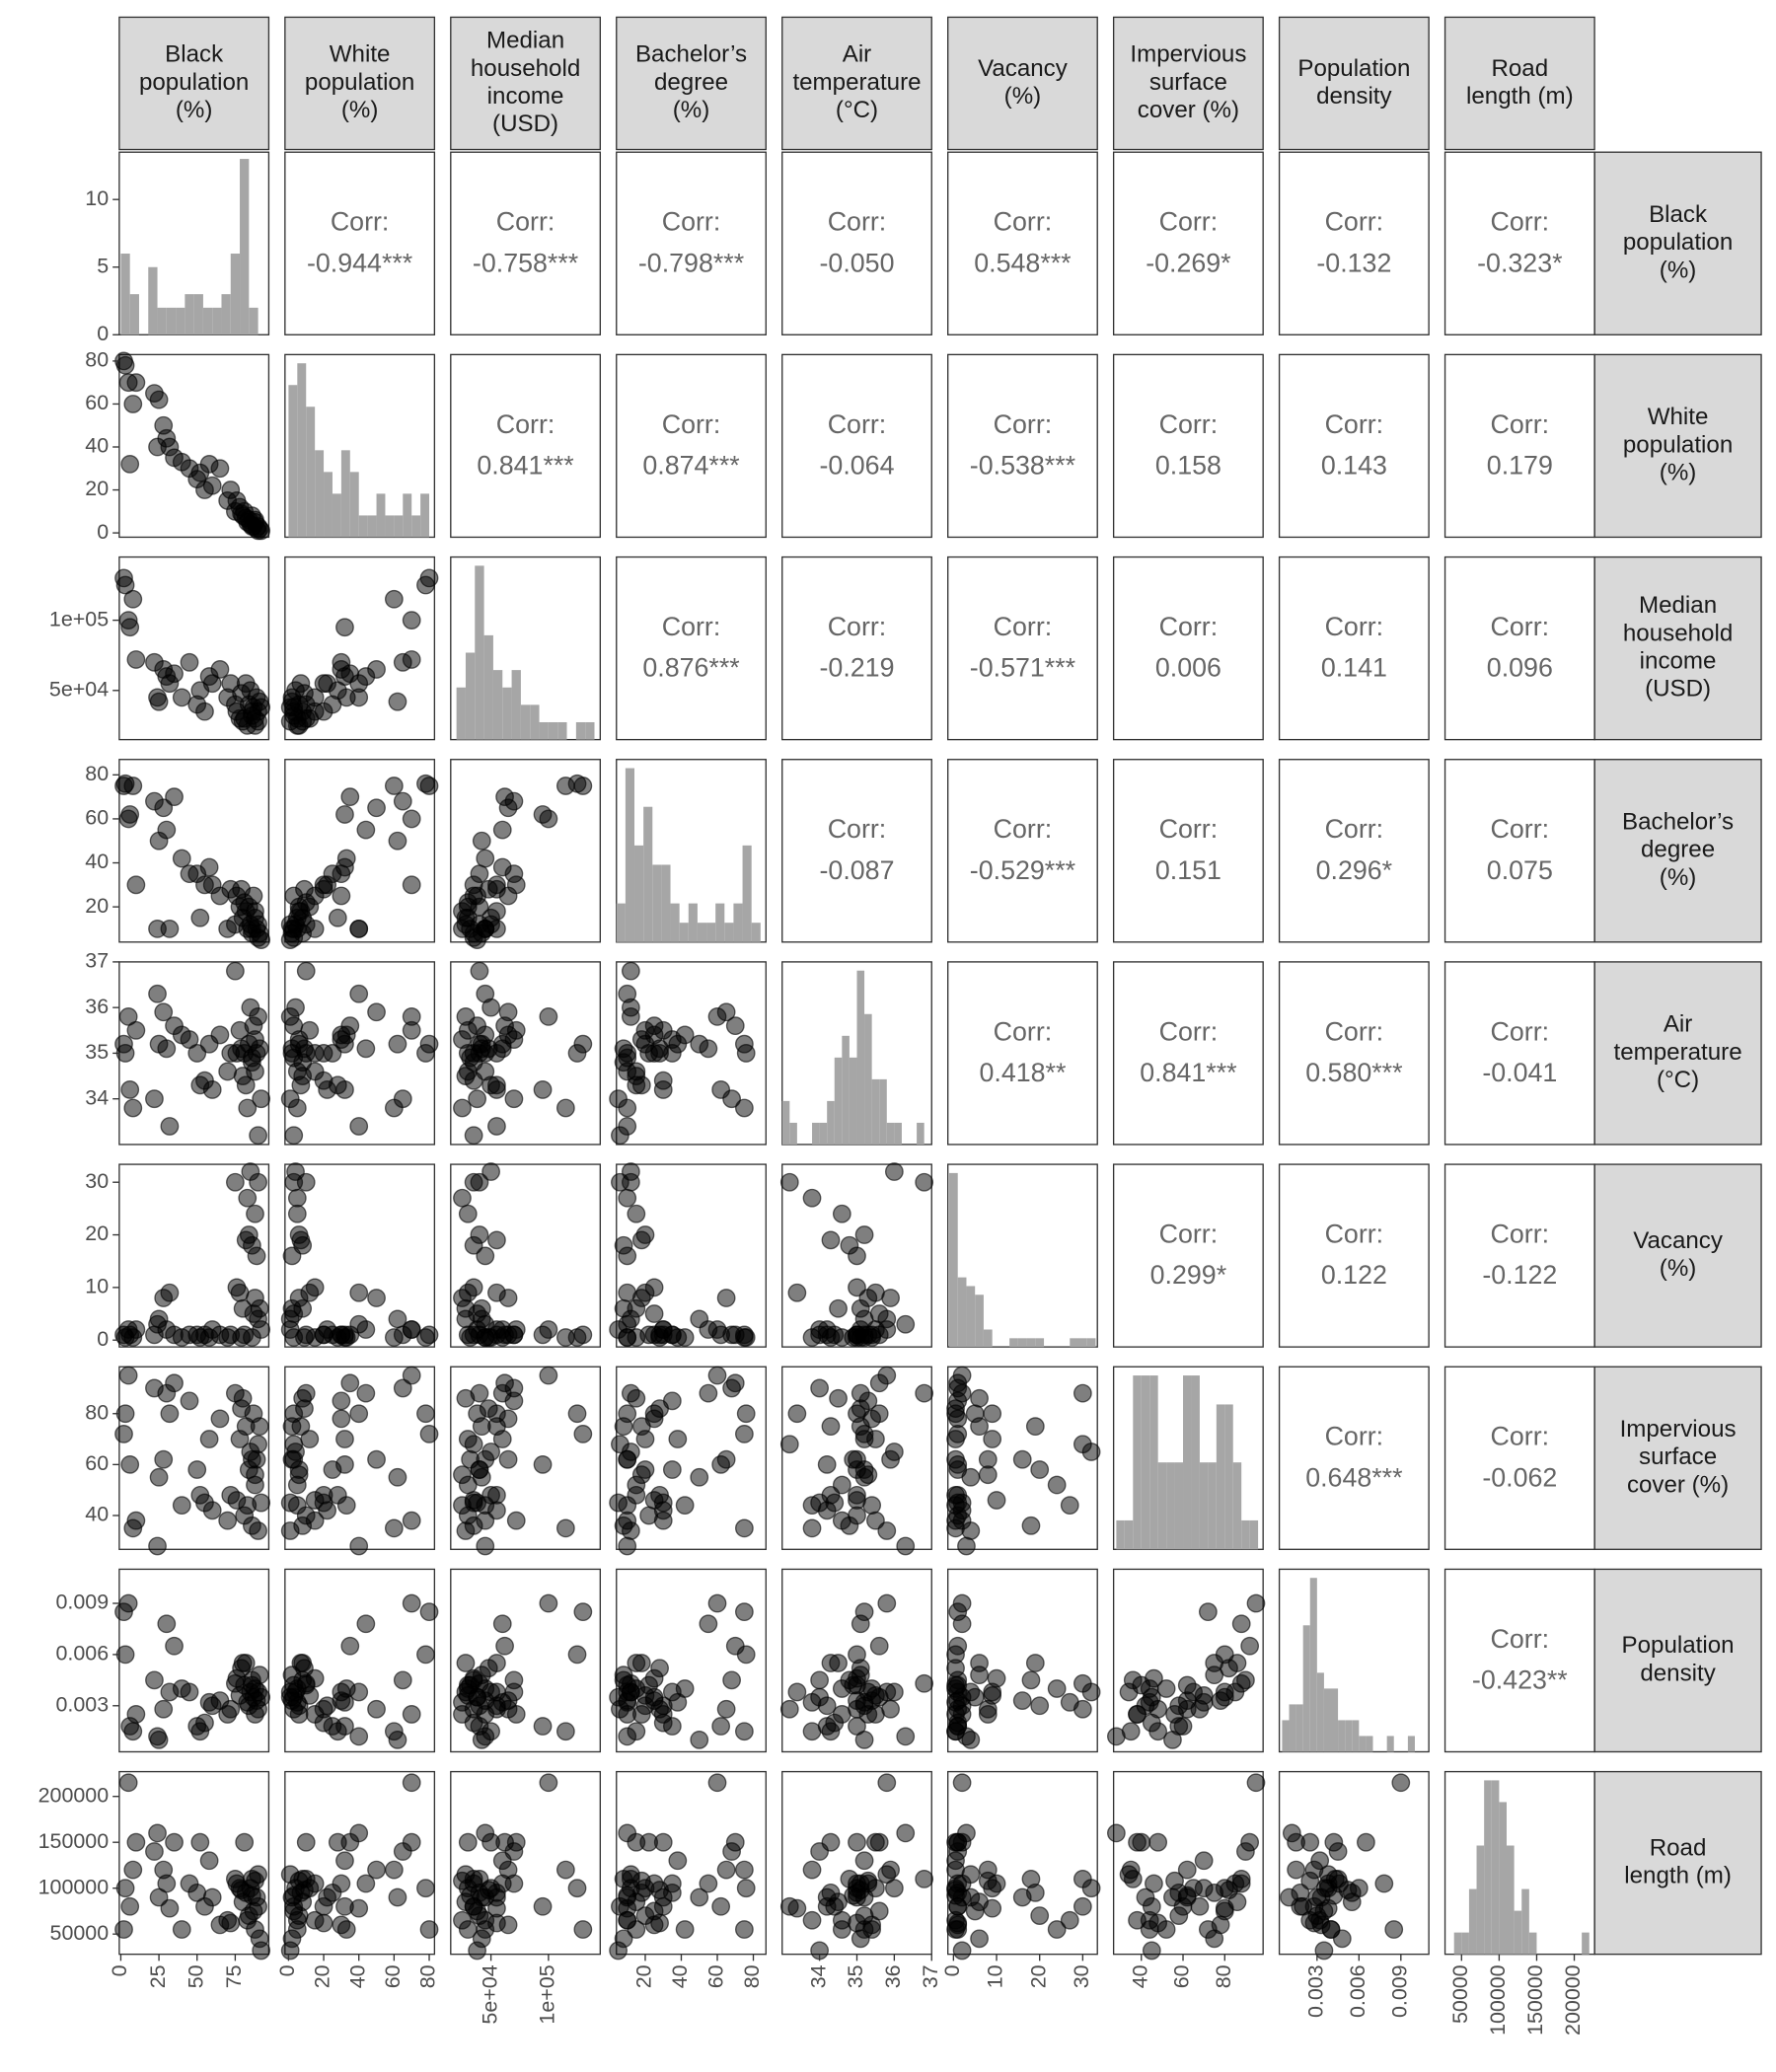 The height and width of the screenshot is (2072, 1776). Describe the element at coordinates (1188, 262) in the screenshot. I see `corr-value: -0.269*` at that location.